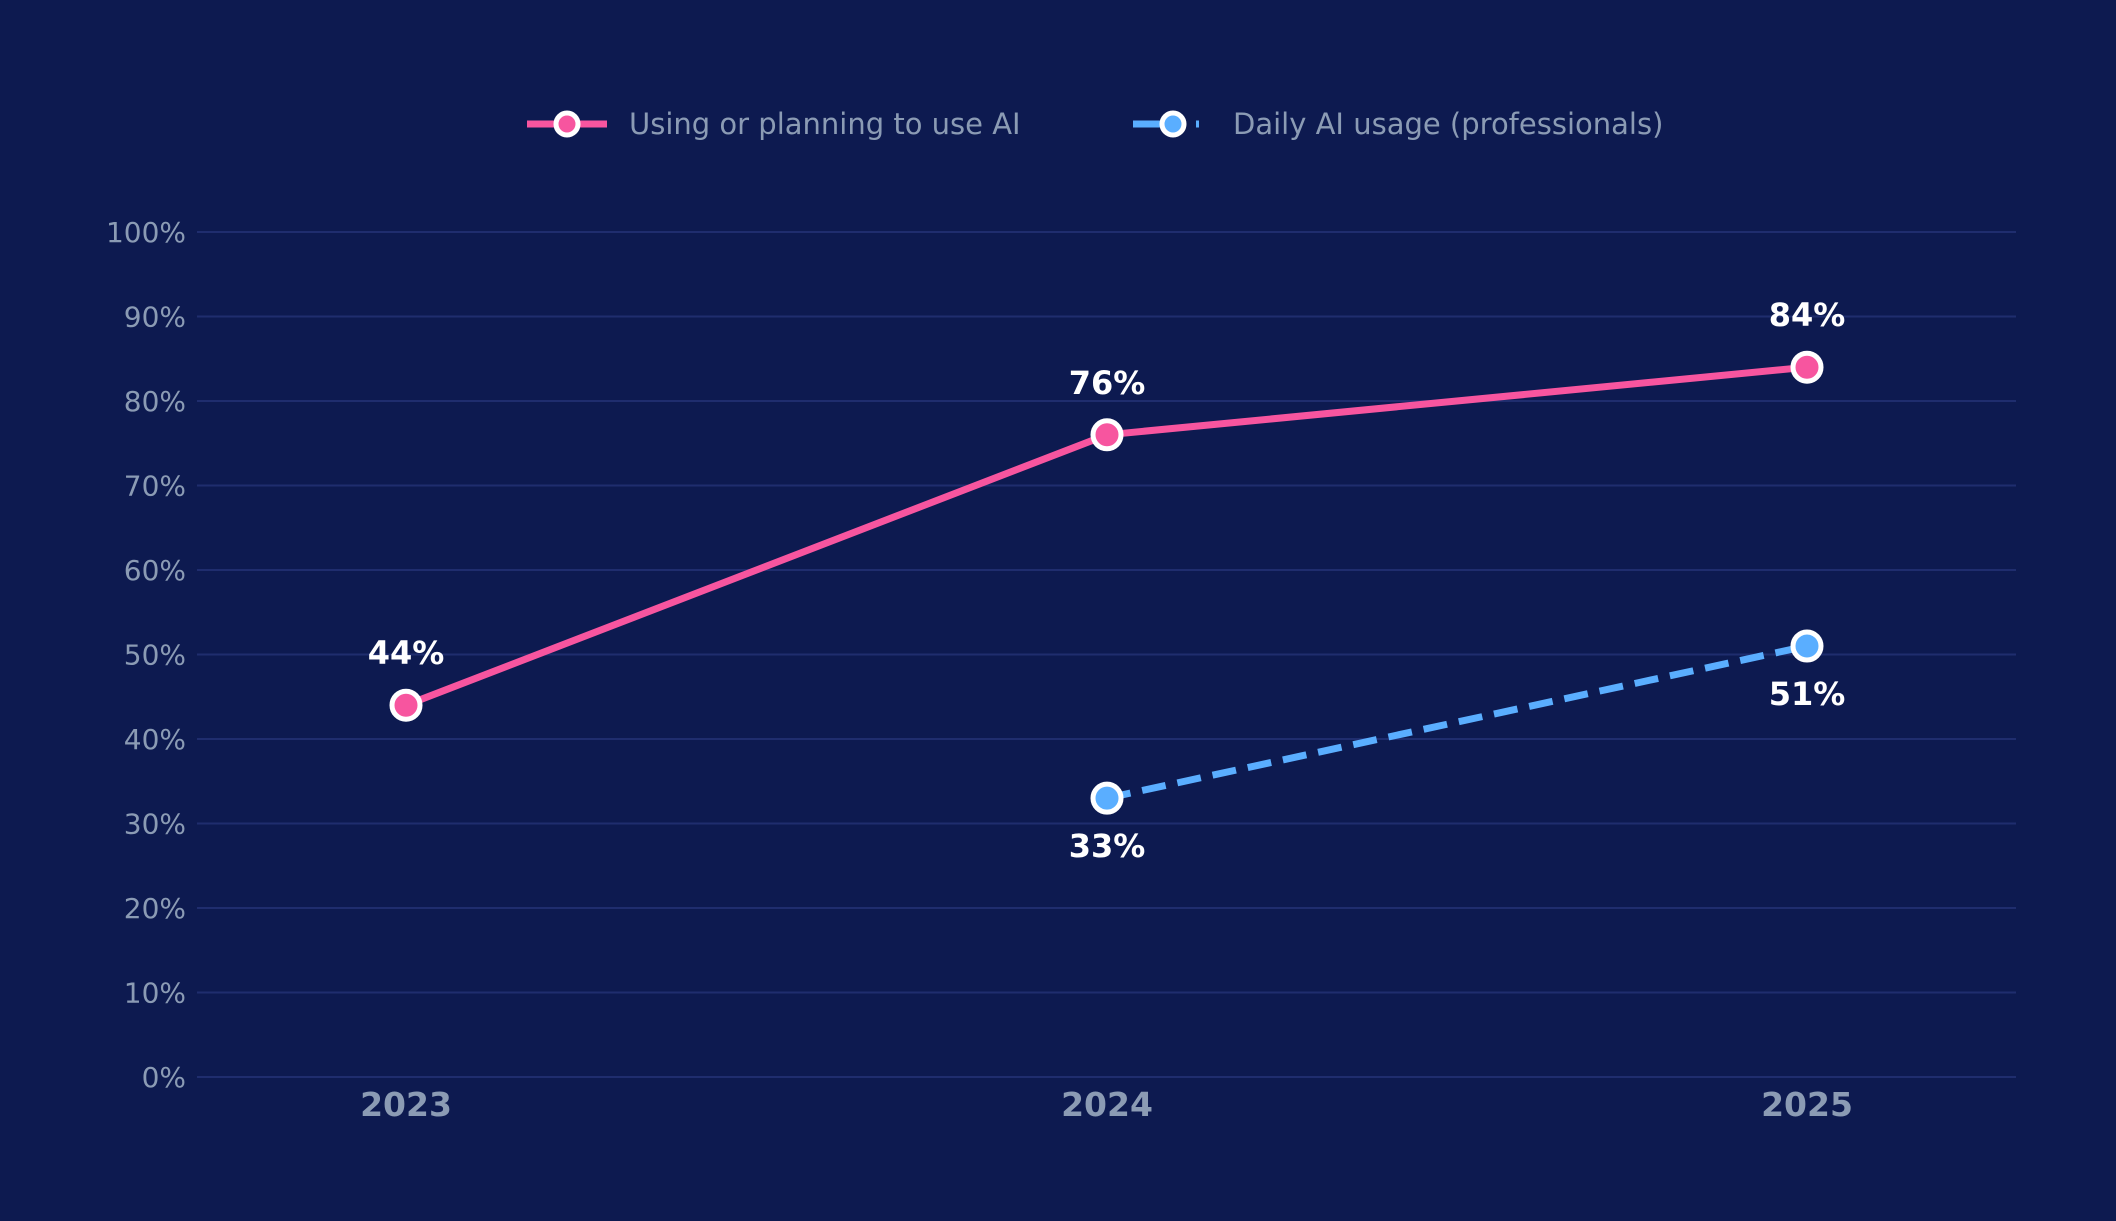  What do you see at coordinates (155, 570) in the screenshot?
I see `y-tick-label: 60%` at bounding box center [155, 570].